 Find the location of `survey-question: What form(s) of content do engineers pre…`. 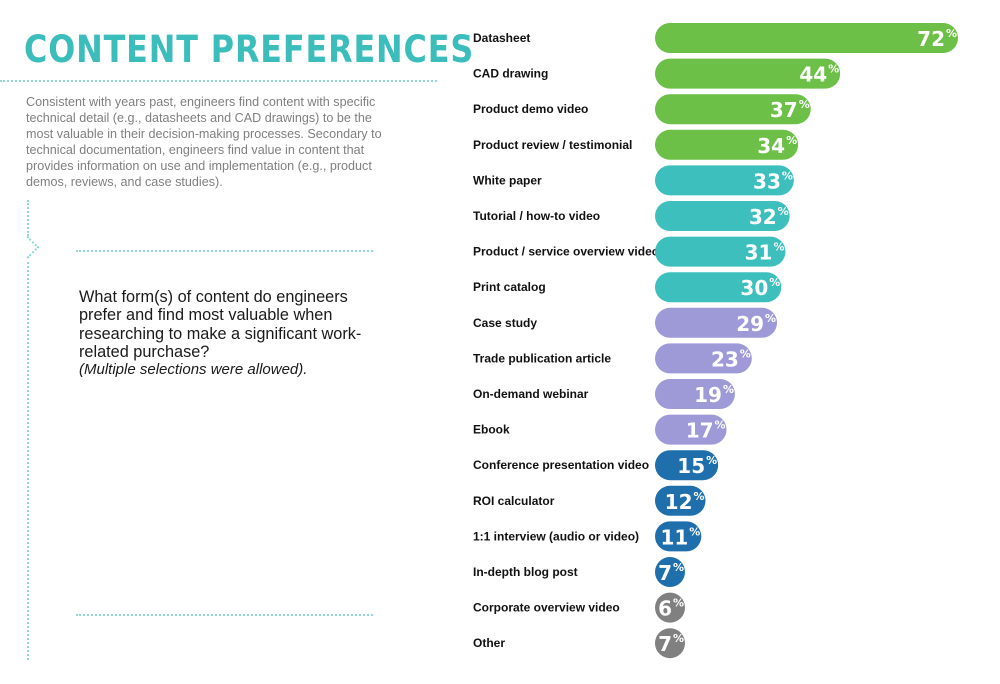

survey-question: What form(s) of content do engineers pre… is located at coordinates (229, 333).